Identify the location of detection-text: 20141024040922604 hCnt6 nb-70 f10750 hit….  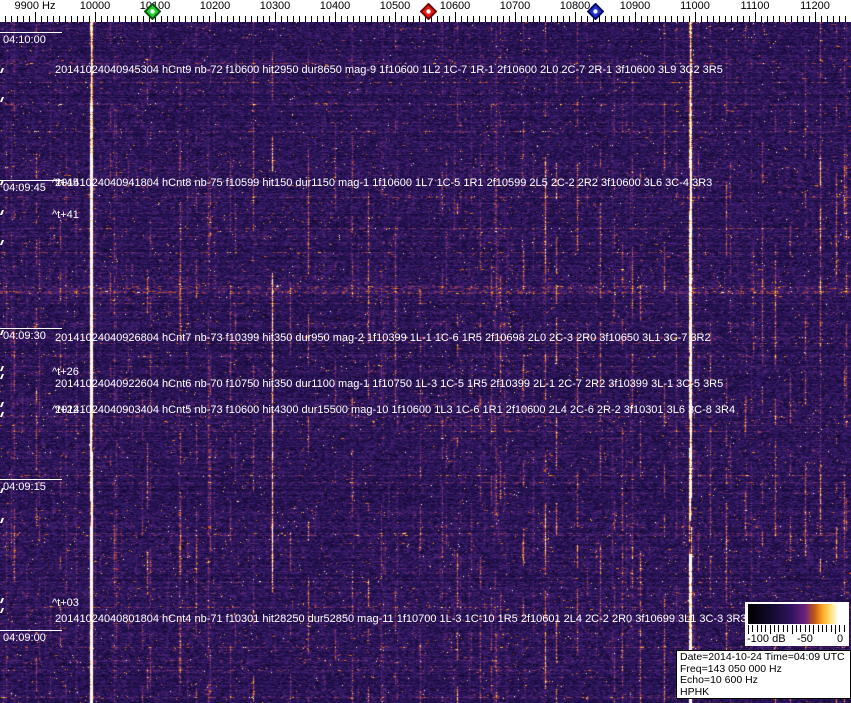
(389, 384).